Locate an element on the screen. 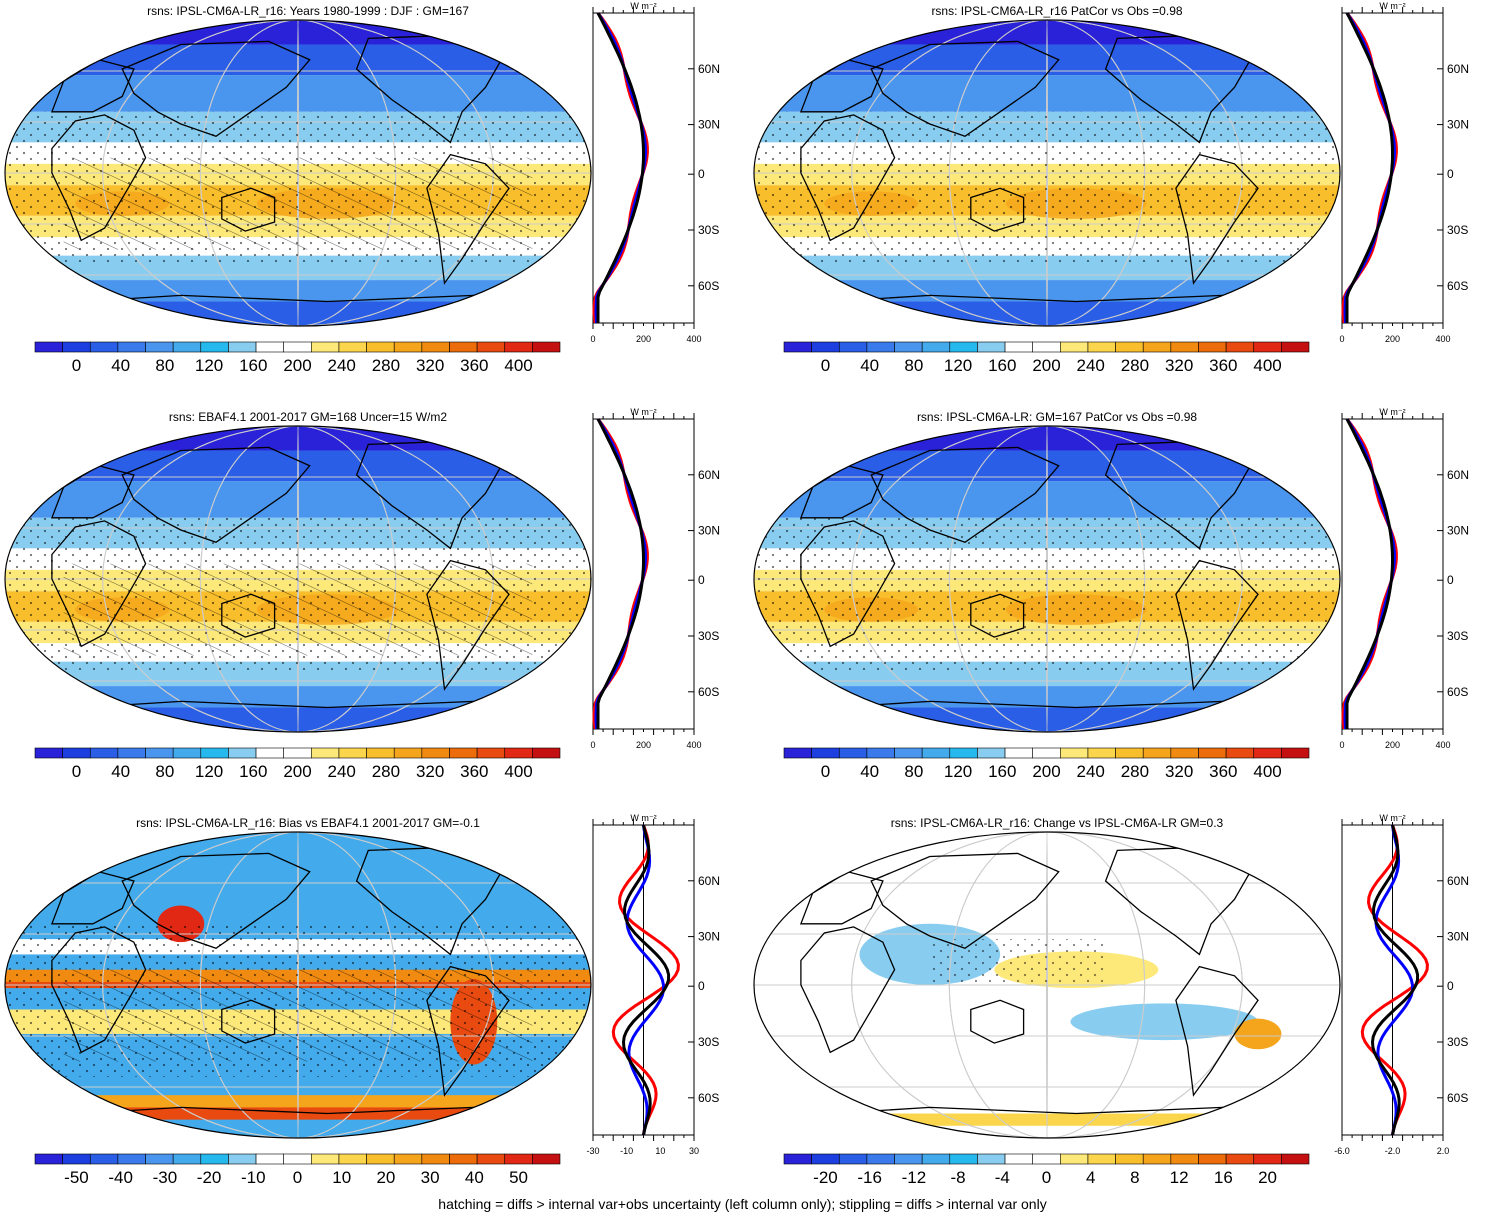 Image resolution: width=1485 pixels, height=1215 pixels. colorbar-label: -30 is located at coordinates (165, 1177).